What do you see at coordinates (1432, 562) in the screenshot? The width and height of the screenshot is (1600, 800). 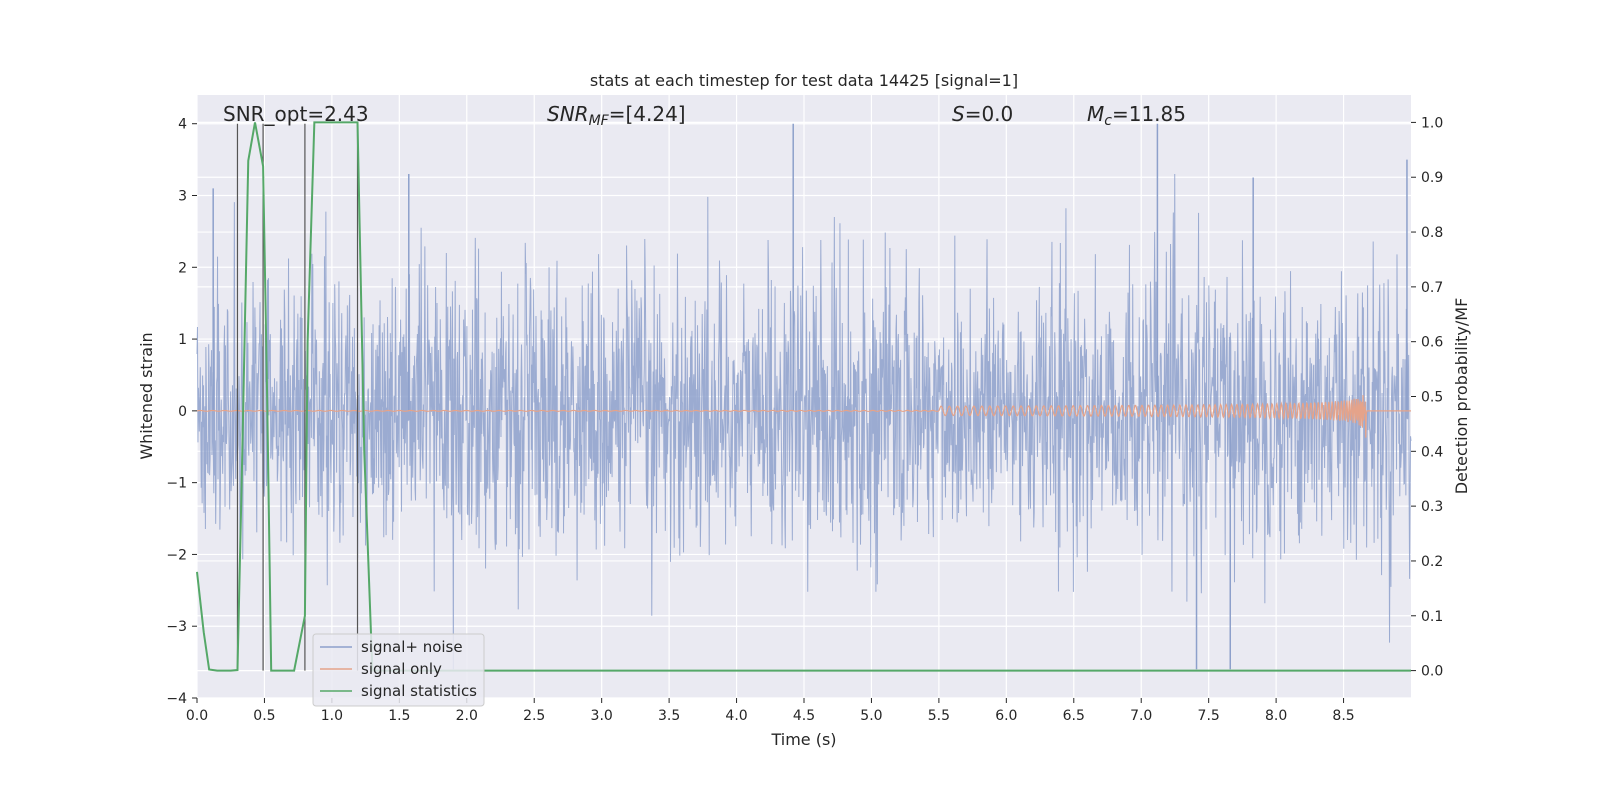 I see `y-right-tick-label: 0.2` at bounding box center [1432, 562].